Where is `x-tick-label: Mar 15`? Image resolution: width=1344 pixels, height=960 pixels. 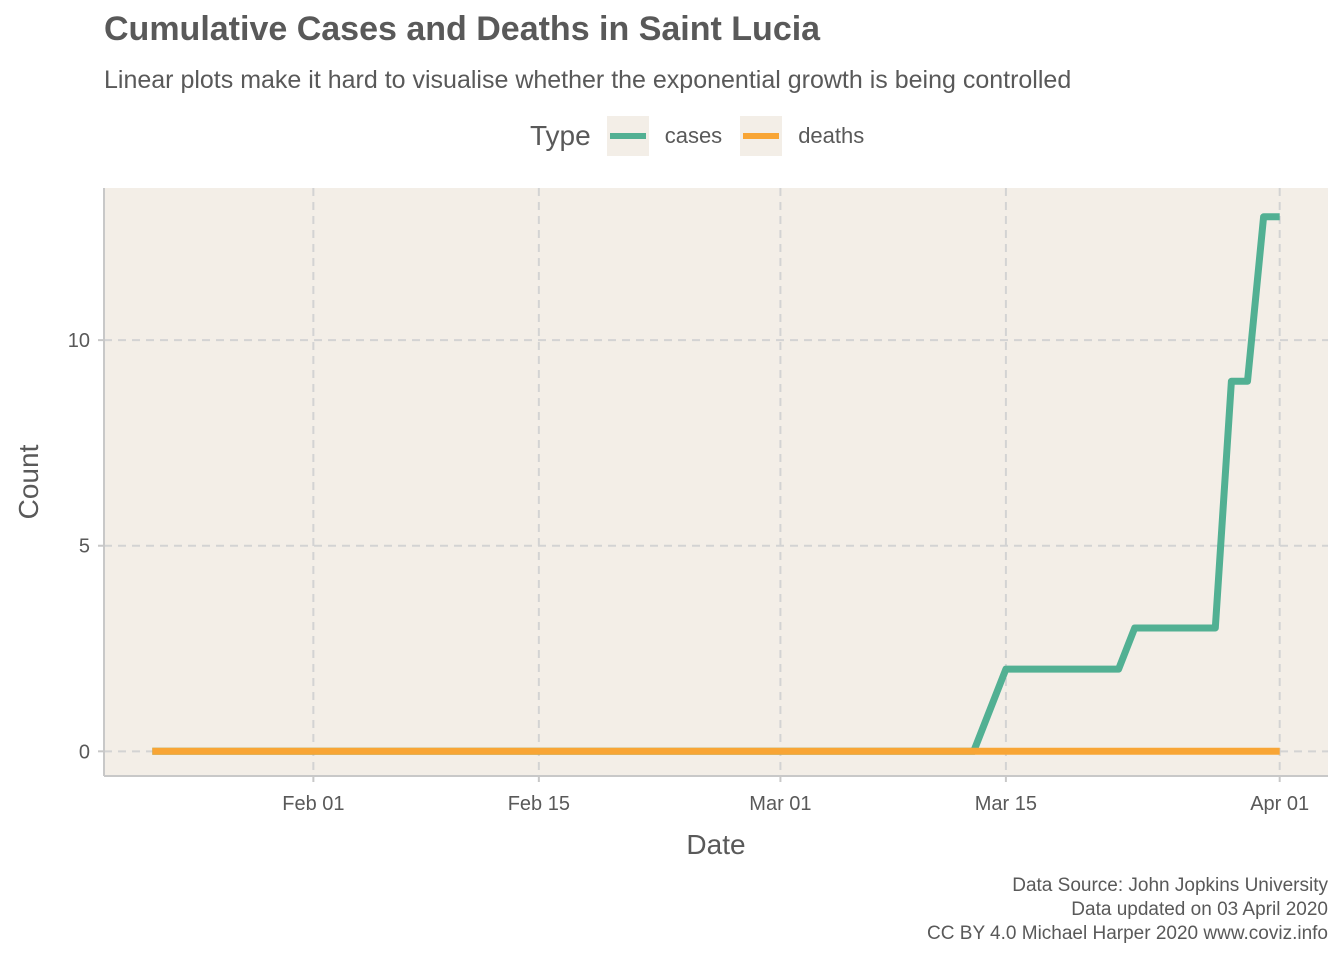
x-tick-label: Mar 15 is located at coordinates (1006, 804).